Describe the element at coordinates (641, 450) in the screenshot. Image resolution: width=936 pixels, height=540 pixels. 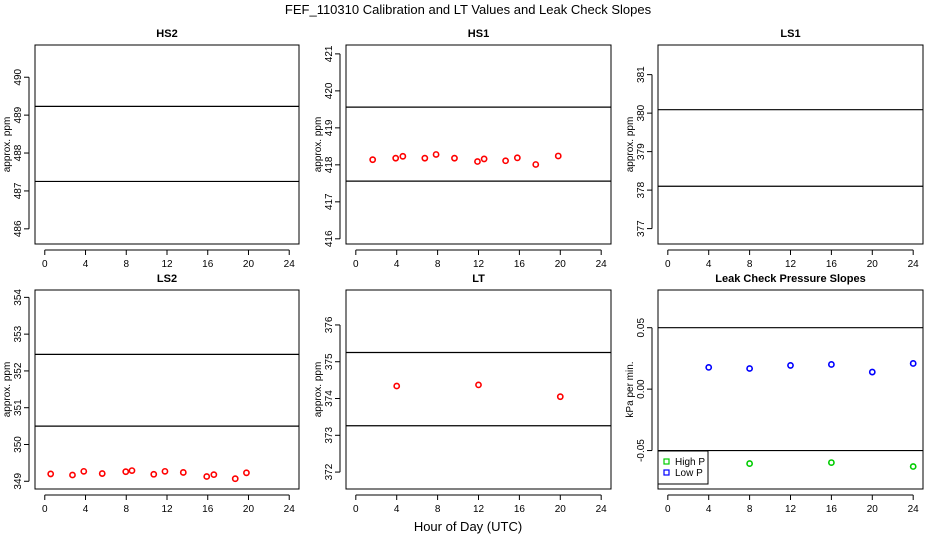
I see `y-tick-label: -0.05` at that location.